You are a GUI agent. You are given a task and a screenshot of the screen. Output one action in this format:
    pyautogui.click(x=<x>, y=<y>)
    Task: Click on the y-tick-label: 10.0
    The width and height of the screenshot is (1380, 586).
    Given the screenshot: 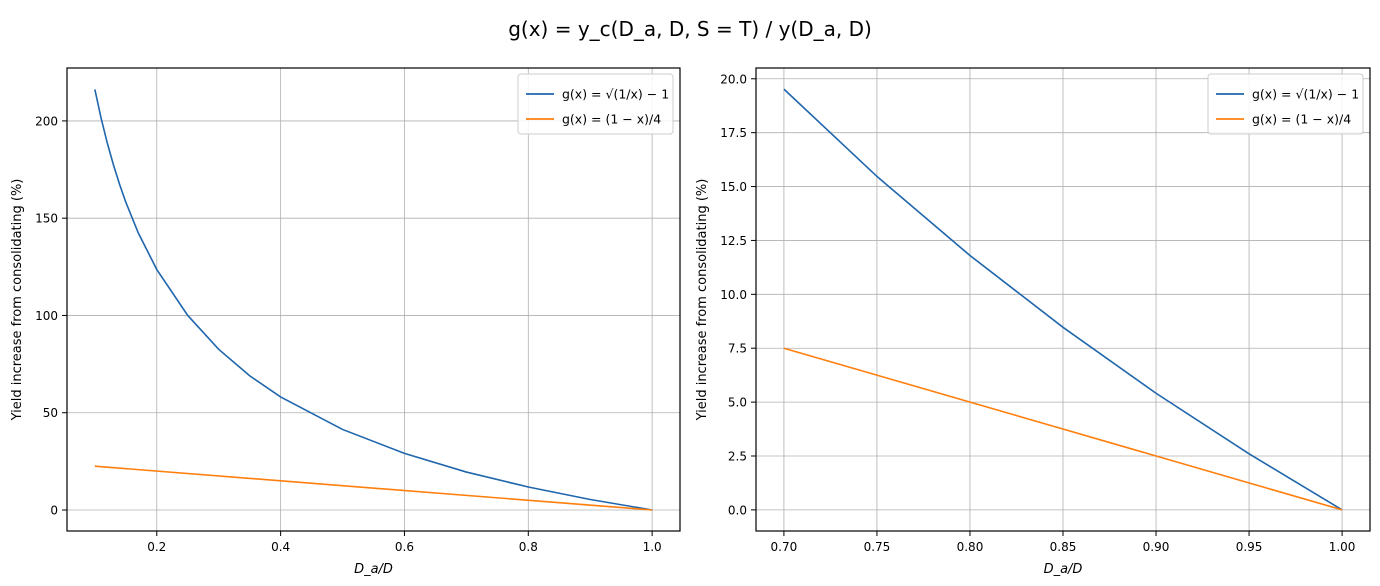 What is the action you would take?
    pyautogui.click(x=733, y=295)
    